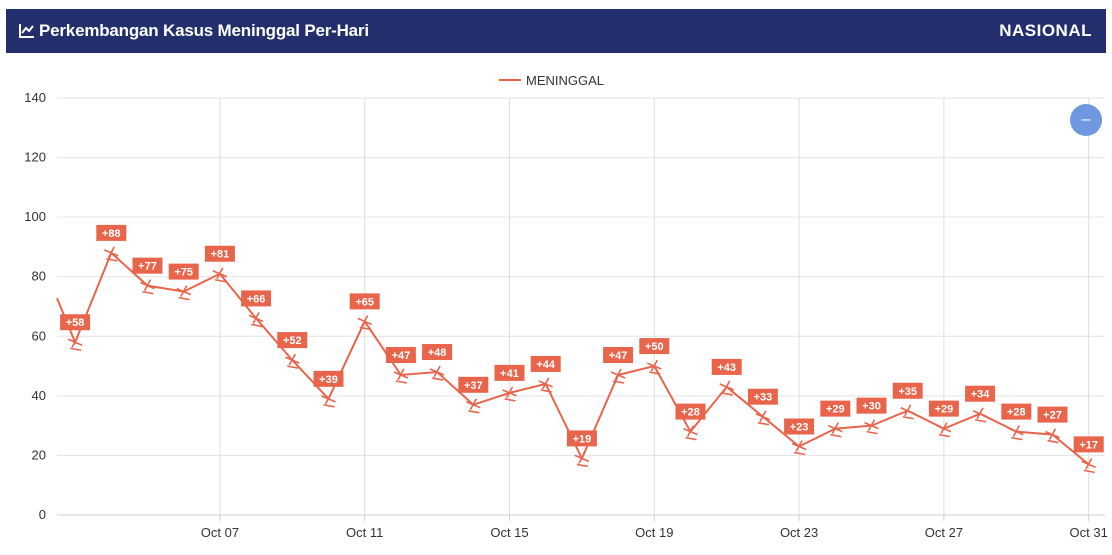 The width and height of the screenshot is (1112, 555). I want to click on legend-label: MENINGGAL, so click(565, 80).